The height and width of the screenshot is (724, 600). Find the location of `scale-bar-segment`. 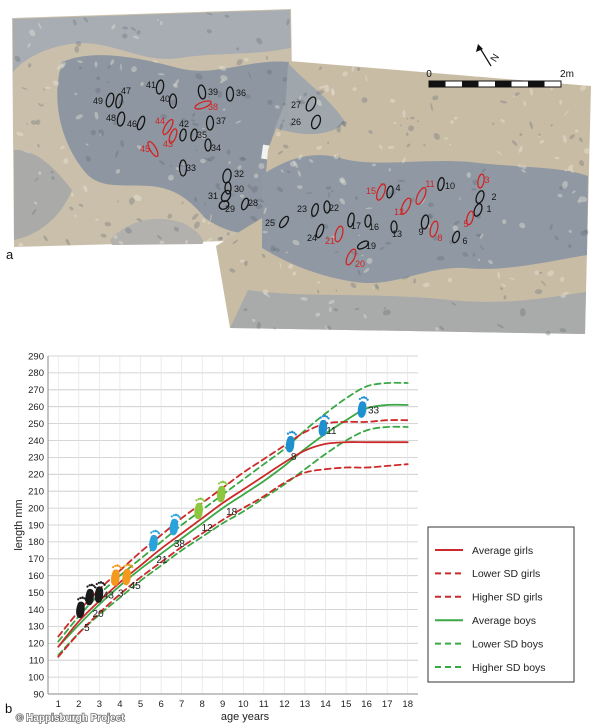

scale-bar-segment is located at coordinates (536, 84).